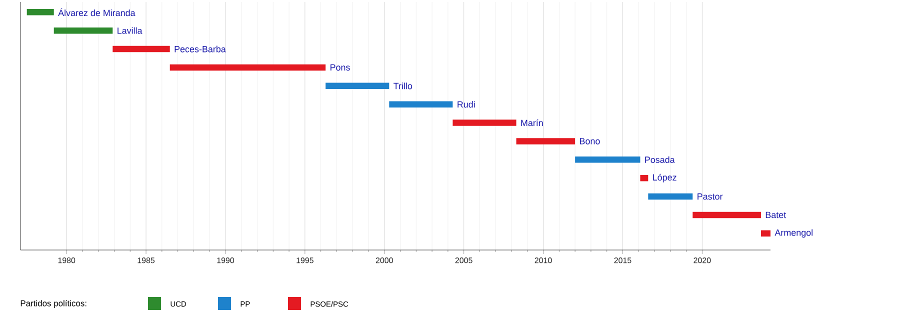 The image size is (900, 330). Describe the element at coordinates (590, 141) in the screenshot. I see `y-tick-label: Bono` at that location.